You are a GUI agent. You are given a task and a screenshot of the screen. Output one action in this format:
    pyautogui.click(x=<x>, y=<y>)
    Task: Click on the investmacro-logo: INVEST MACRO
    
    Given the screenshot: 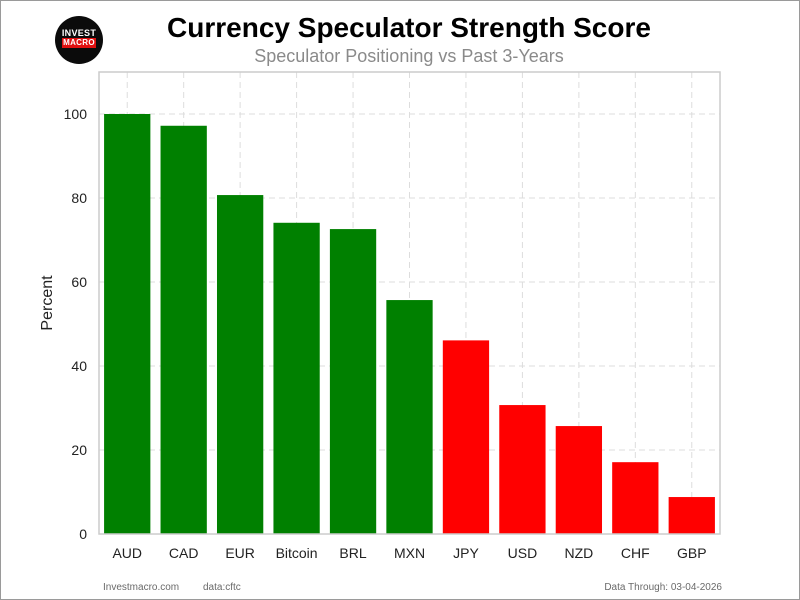 What is the action you would take?
    pyautogui.click(x=79, y=40)
    